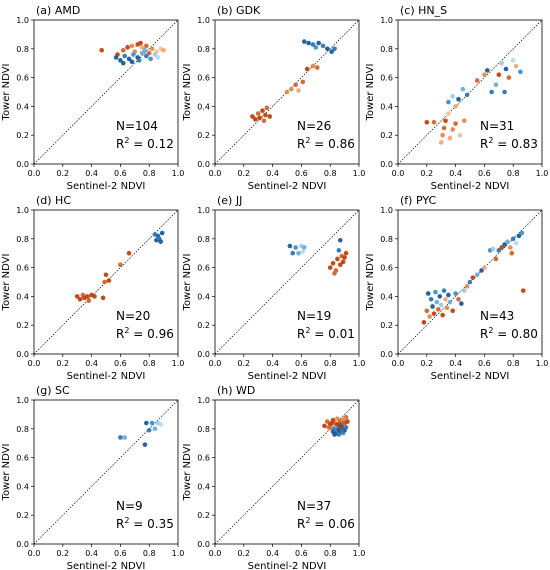 The width and height of the screenshot is (550, 570). I want to click on r-squared-label: R2 = 0.83, so click(509, 143).